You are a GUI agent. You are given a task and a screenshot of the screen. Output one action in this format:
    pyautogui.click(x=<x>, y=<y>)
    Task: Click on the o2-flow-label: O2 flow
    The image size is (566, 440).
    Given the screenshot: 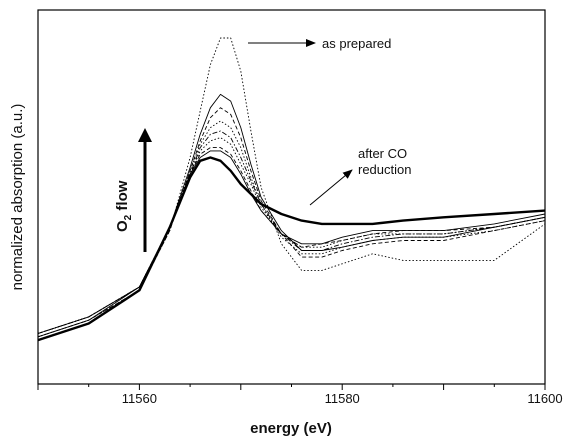 What is the action you would take?
    pyautogui.click(x=124, y=206)
    